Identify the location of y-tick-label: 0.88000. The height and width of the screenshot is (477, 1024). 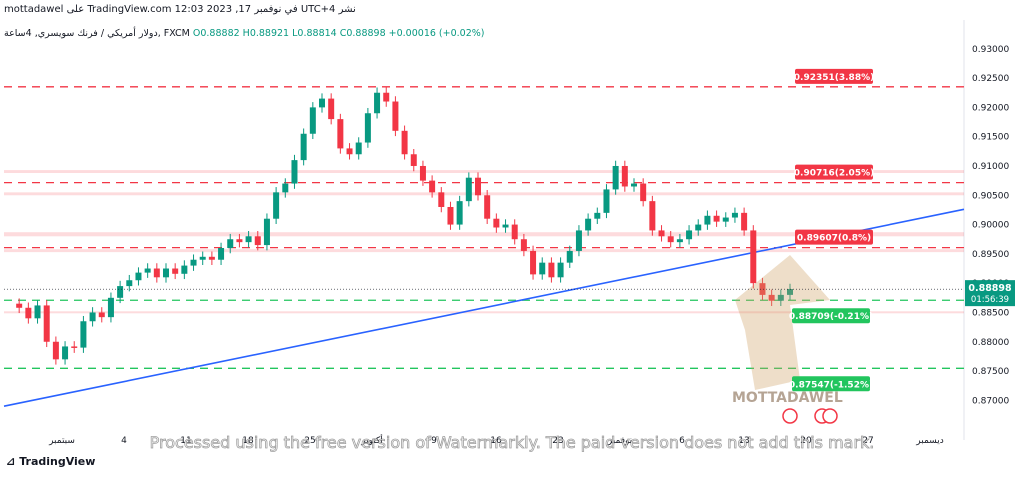
(990, 343).